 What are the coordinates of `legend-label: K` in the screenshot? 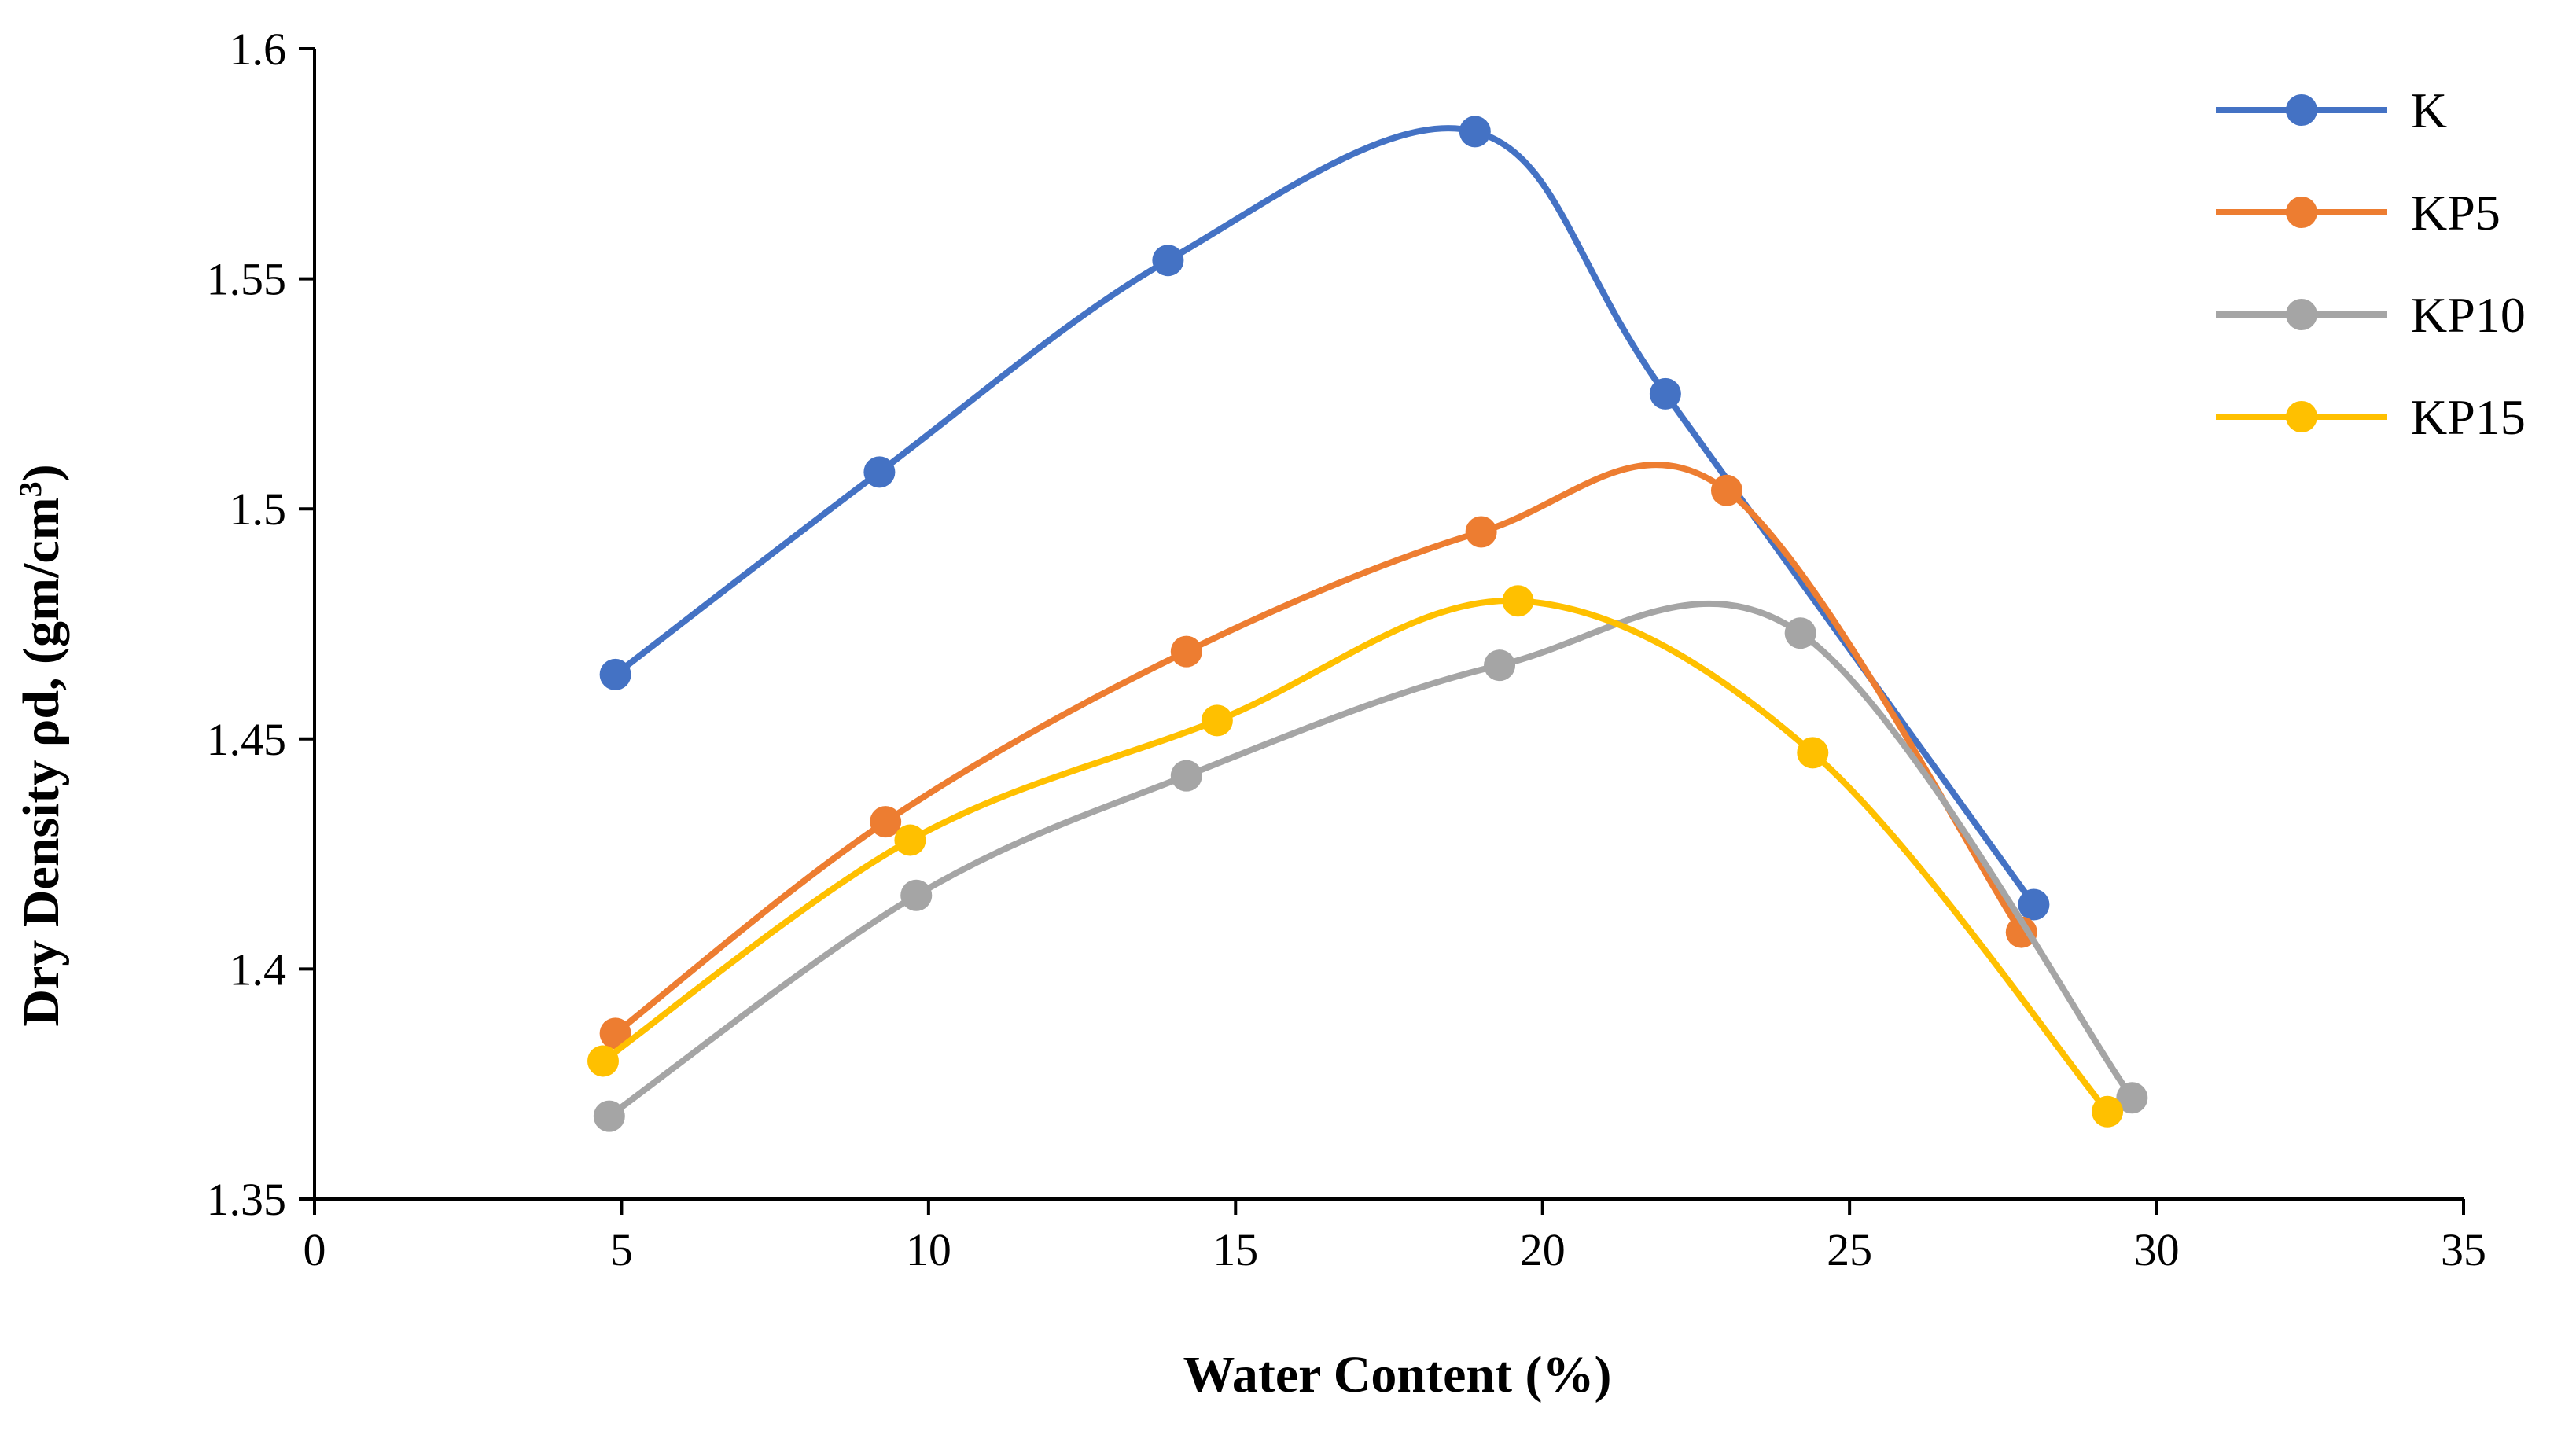 It's located at (2429, 110).